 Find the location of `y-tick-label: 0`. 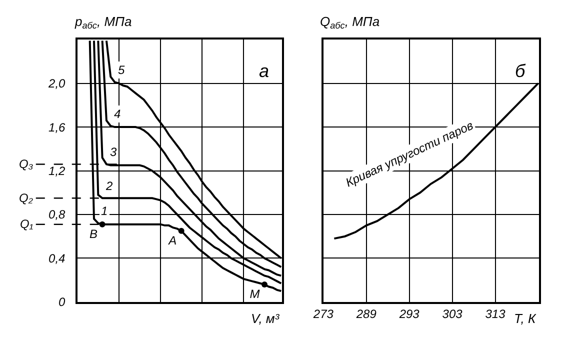

y-tick-label: 0 is located at coordinates (62, 302).